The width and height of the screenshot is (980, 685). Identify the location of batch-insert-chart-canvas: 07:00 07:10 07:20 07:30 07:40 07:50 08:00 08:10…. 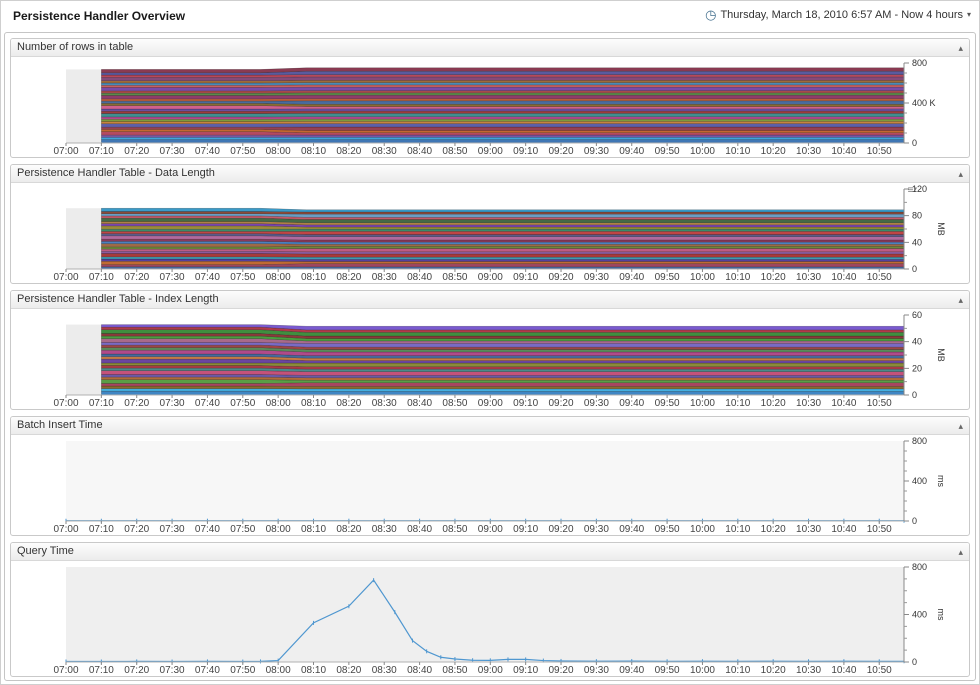
(490, 485).